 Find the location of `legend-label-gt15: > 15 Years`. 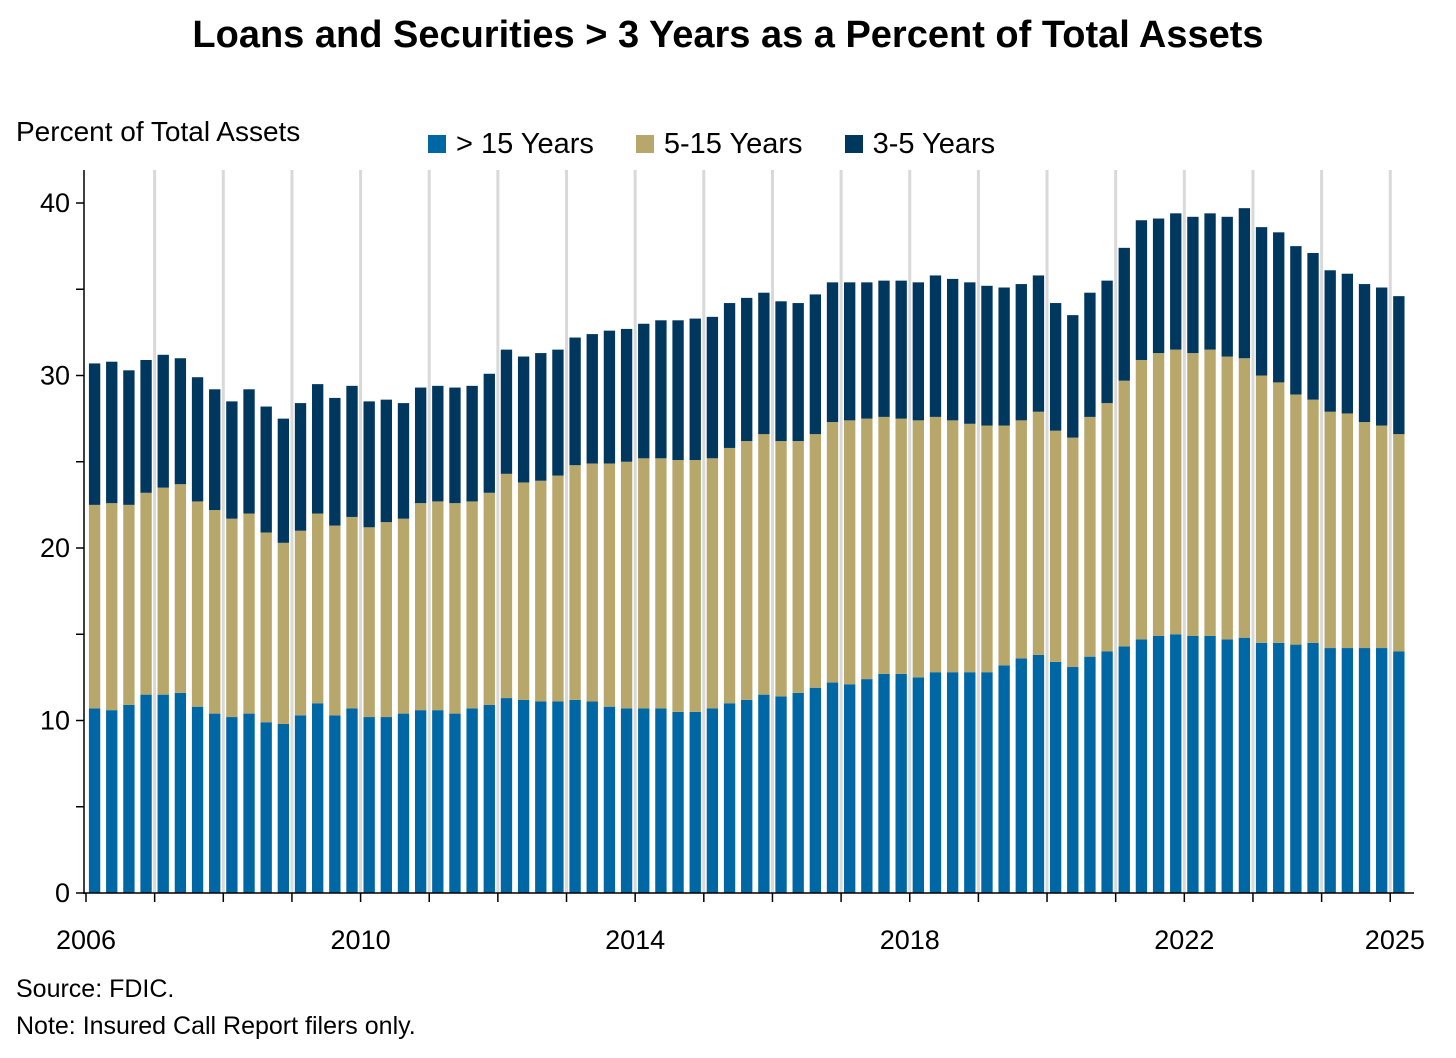

legend-label-gt15: > 15 Years is located at coordinates (525, 143).